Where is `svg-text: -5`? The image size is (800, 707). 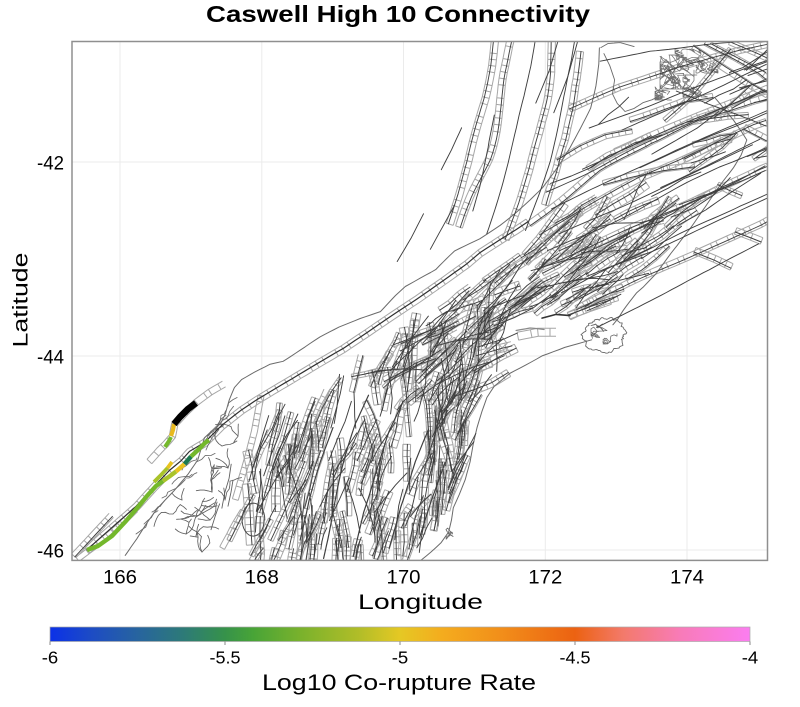 svg-text: -5 is located at coordinates (400, 658).